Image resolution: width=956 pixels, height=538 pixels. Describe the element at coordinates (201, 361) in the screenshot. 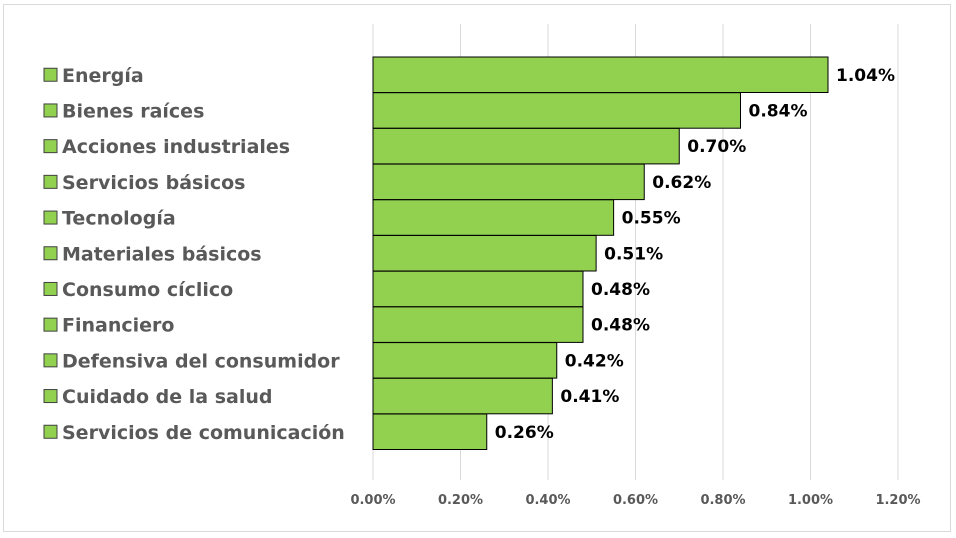

I see `category-label: Defensiva del consumidor` at that location.